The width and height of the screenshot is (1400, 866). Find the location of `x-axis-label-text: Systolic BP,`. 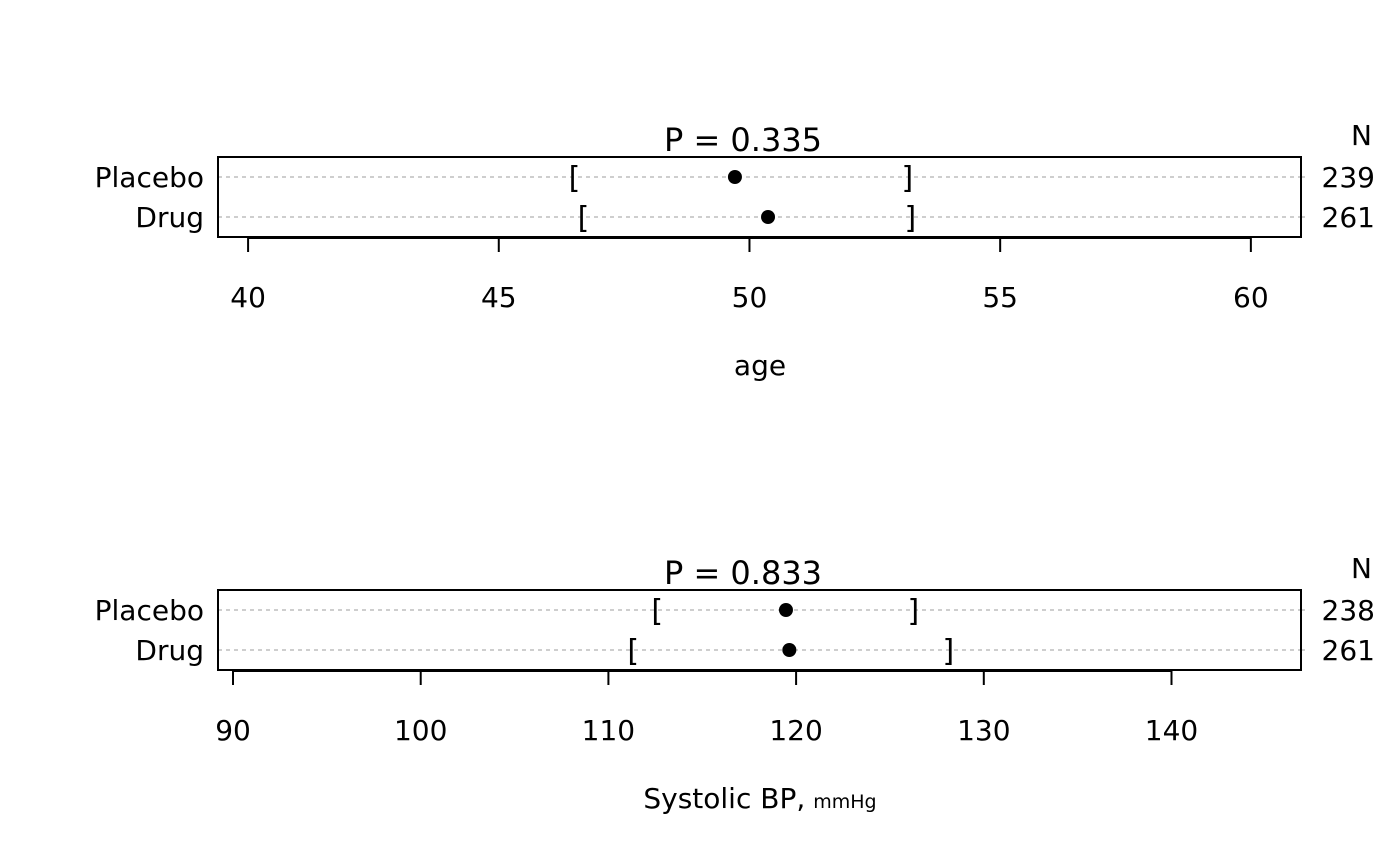

x-axis-label-text: Systolic BP, is located at coordinates (724, 798).